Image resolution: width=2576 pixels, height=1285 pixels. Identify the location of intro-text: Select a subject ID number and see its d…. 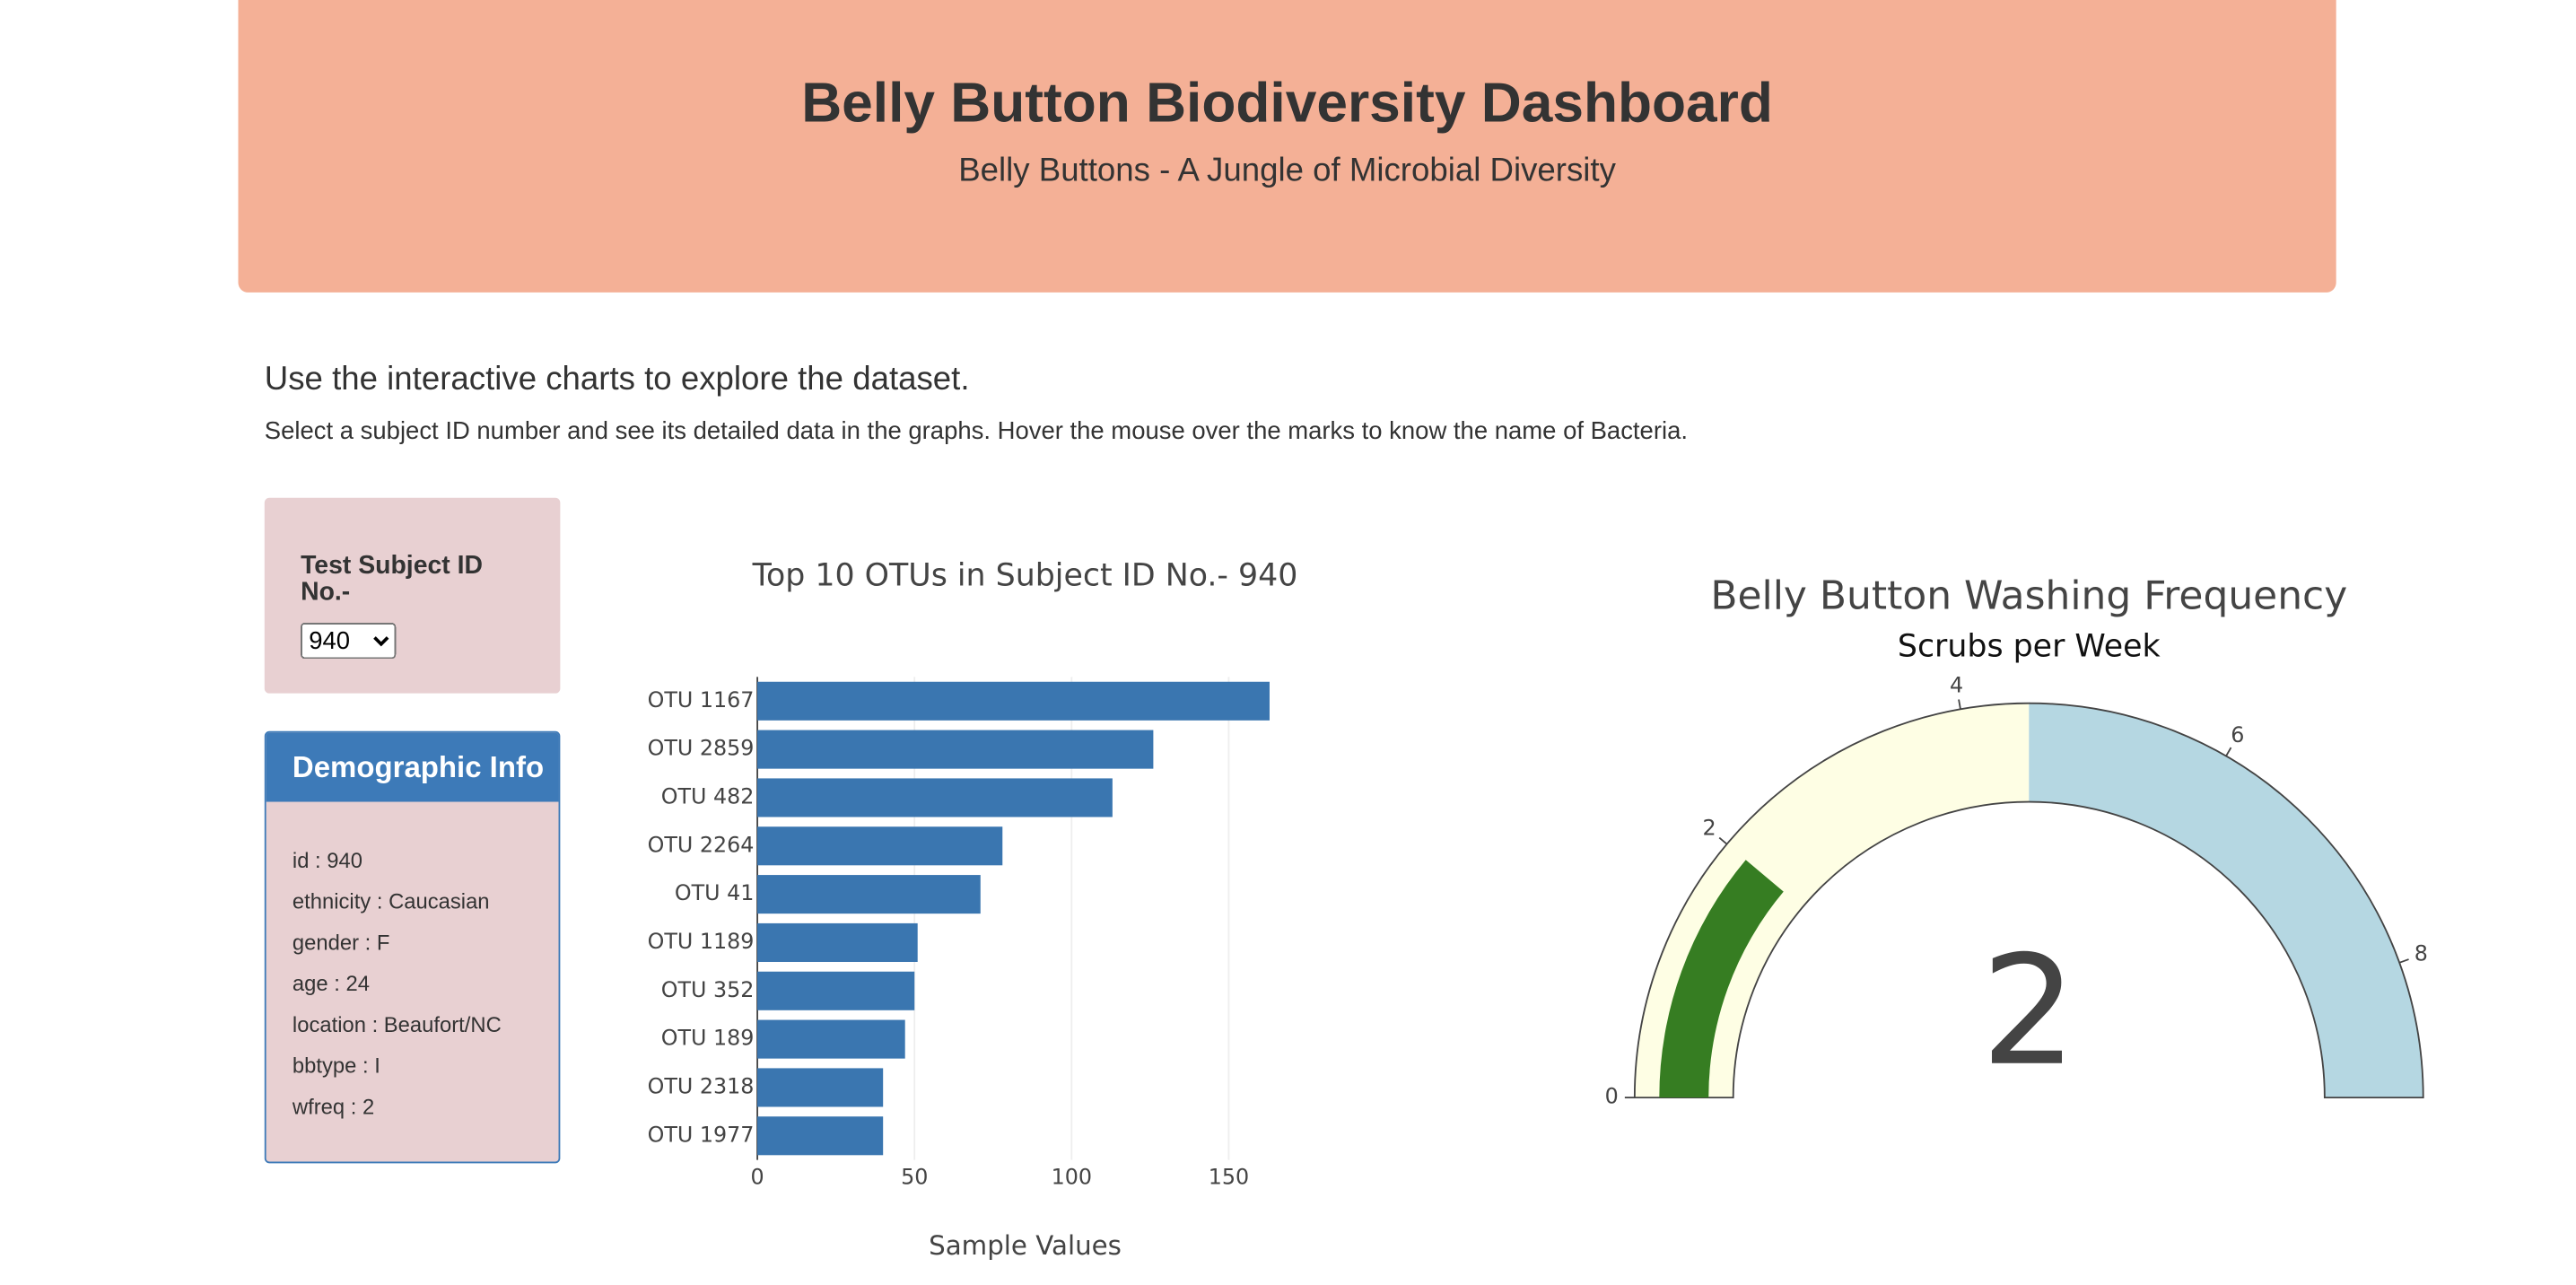
(977, 431).